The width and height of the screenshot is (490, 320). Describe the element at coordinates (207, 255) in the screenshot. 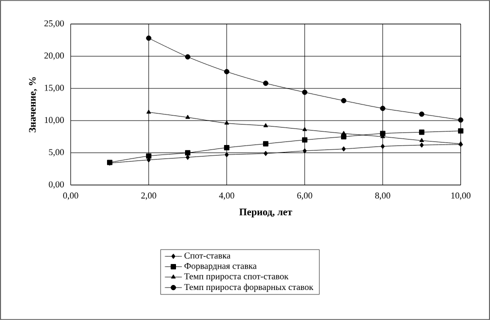

I see `legend-label: Спот-ставка` at that location.